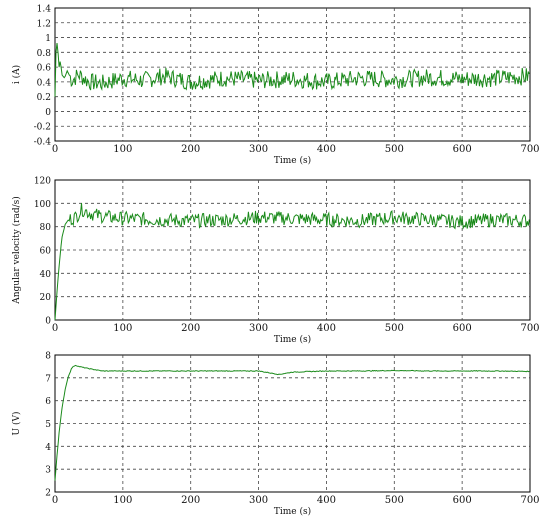 This screenshot has width=542, height=521. What do you see at coordinates (48, 402) in the screenshot?
I see `y-tick-label: 6` at bounding box center [48, 402].